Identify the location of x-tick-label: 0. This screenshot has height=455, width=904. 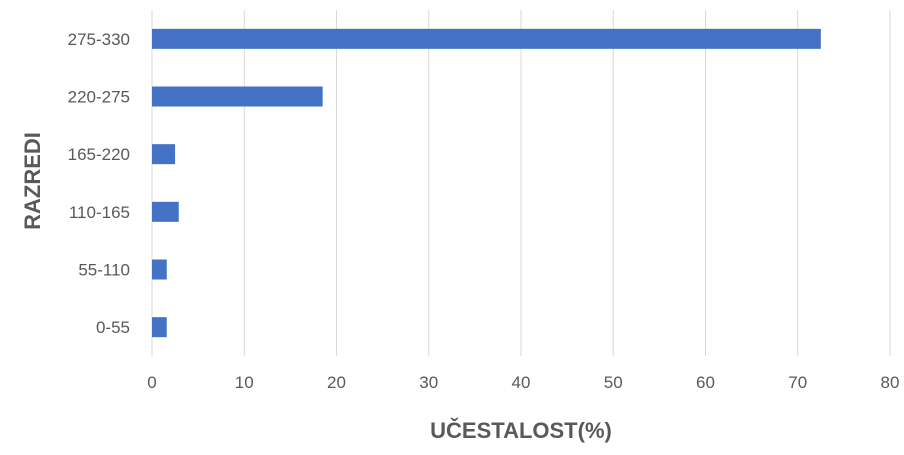
(151, 382).